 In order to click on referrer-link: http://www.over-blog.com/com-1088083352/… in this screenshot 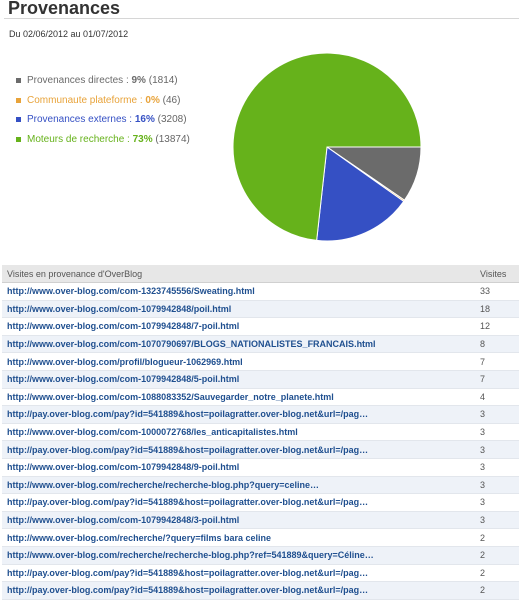, I will do `click(170, 396)`.